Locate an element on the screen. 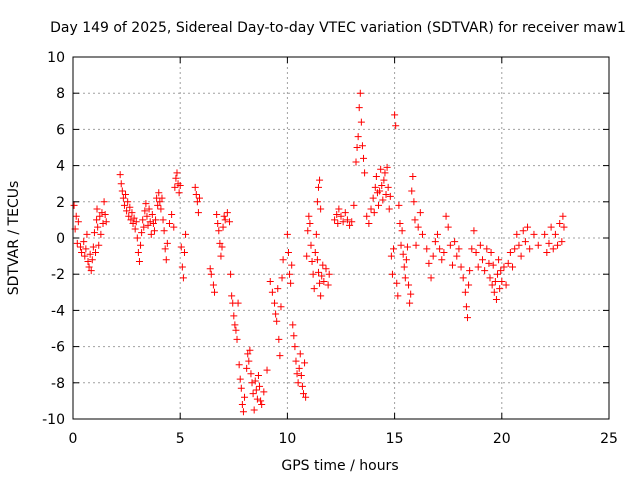 This screenshot has height=480, width=640. y-tick-label: 6 is located at coordinates (60, 130).